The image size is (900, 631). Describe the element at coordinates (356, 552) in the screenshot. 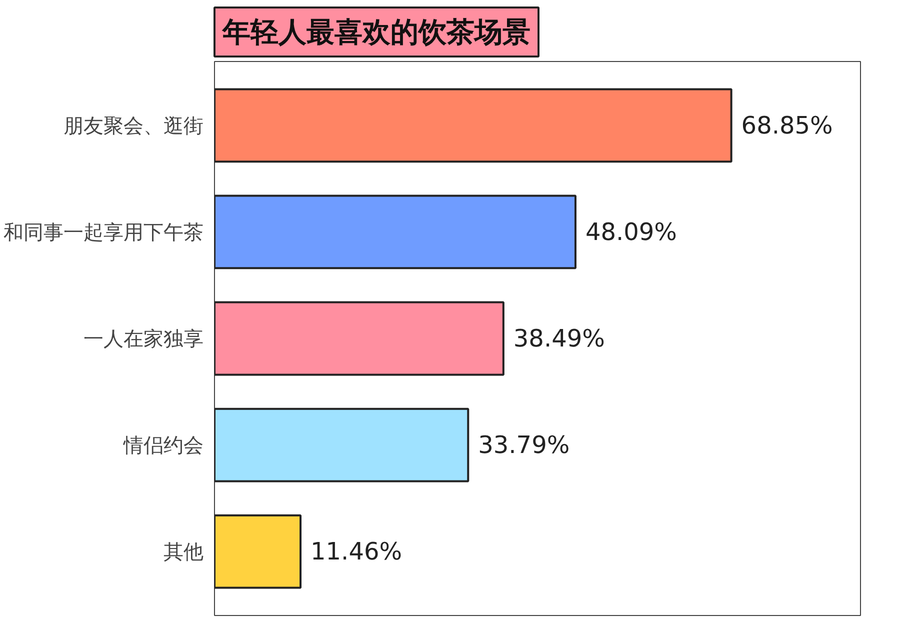

I see `data-label: 11.46%` at that location.